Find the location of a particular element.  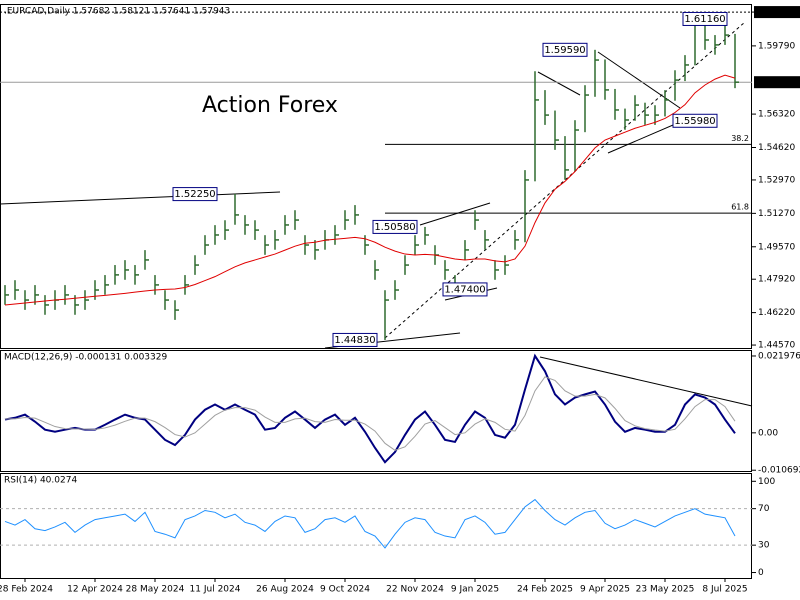

fib-label: 61.8 is located at coordinates (740, 207).